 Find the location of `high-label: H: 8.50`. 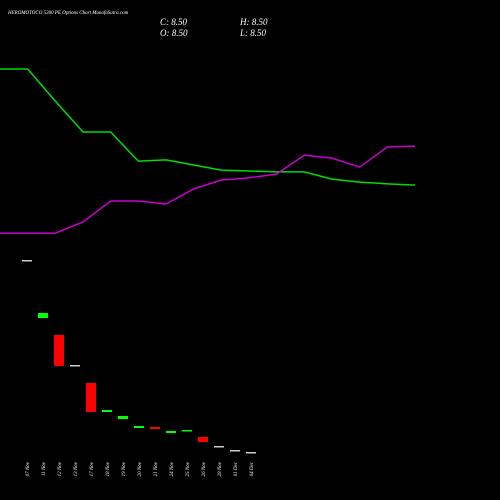

high-label: H: 8.50 is located at coordinates (253, 22).